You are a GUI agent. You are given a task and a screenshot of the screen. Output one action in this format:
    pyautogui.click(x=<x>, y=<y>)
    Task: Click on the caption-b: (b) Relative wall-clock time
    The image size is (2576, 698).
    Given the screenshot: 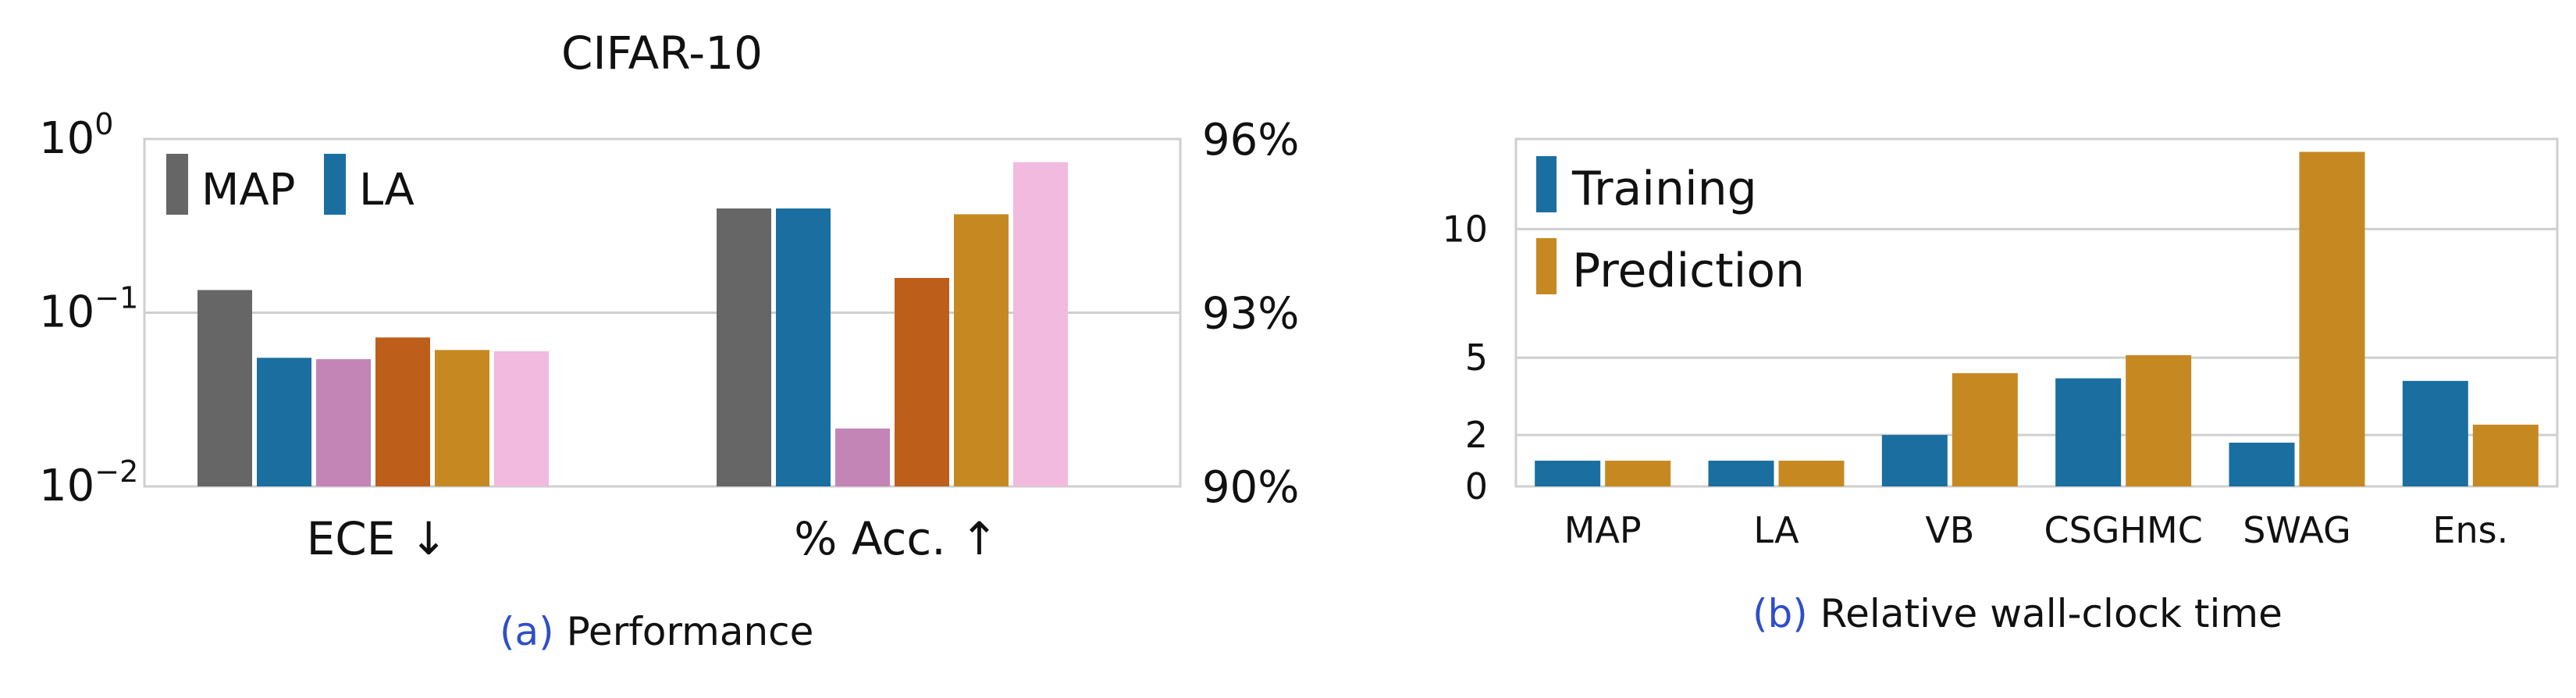 What is the action you would take?
    pyautogui.click(x=2017, y=613)
    